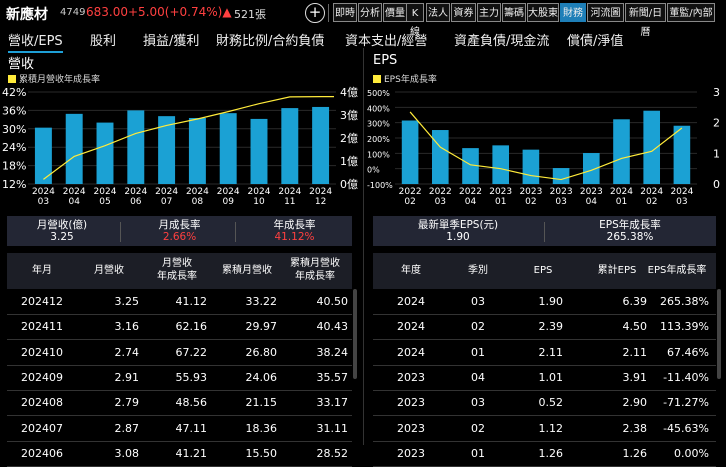 The width and height of the screenshot is (726, 467). What do you see at coordinates (177, 270) in the screenshot?
I see `column-header: 月營收 年成長率` at bounding box center [177, 270].